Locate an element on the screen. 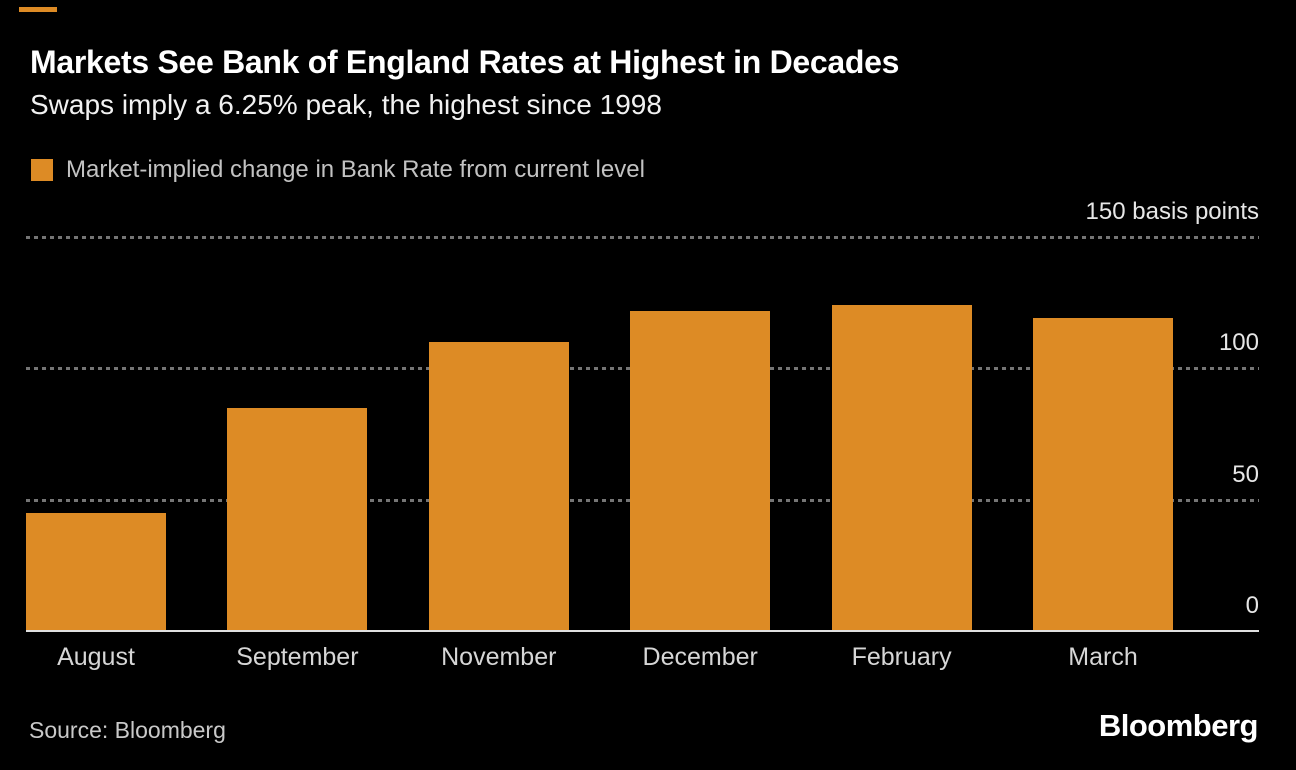 This screenshot has height=770, width=1296. bar-february is located at coordinates (901, 468).